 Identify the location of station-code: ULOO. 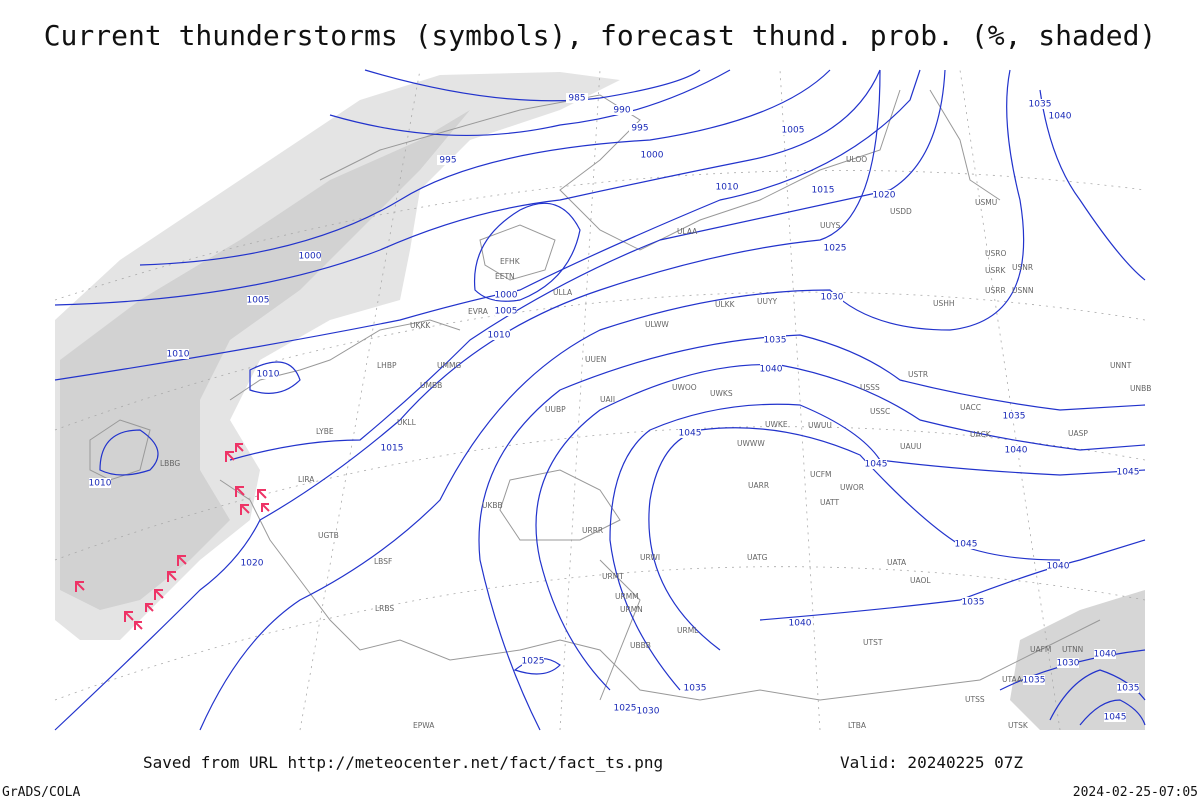
(856, 159).